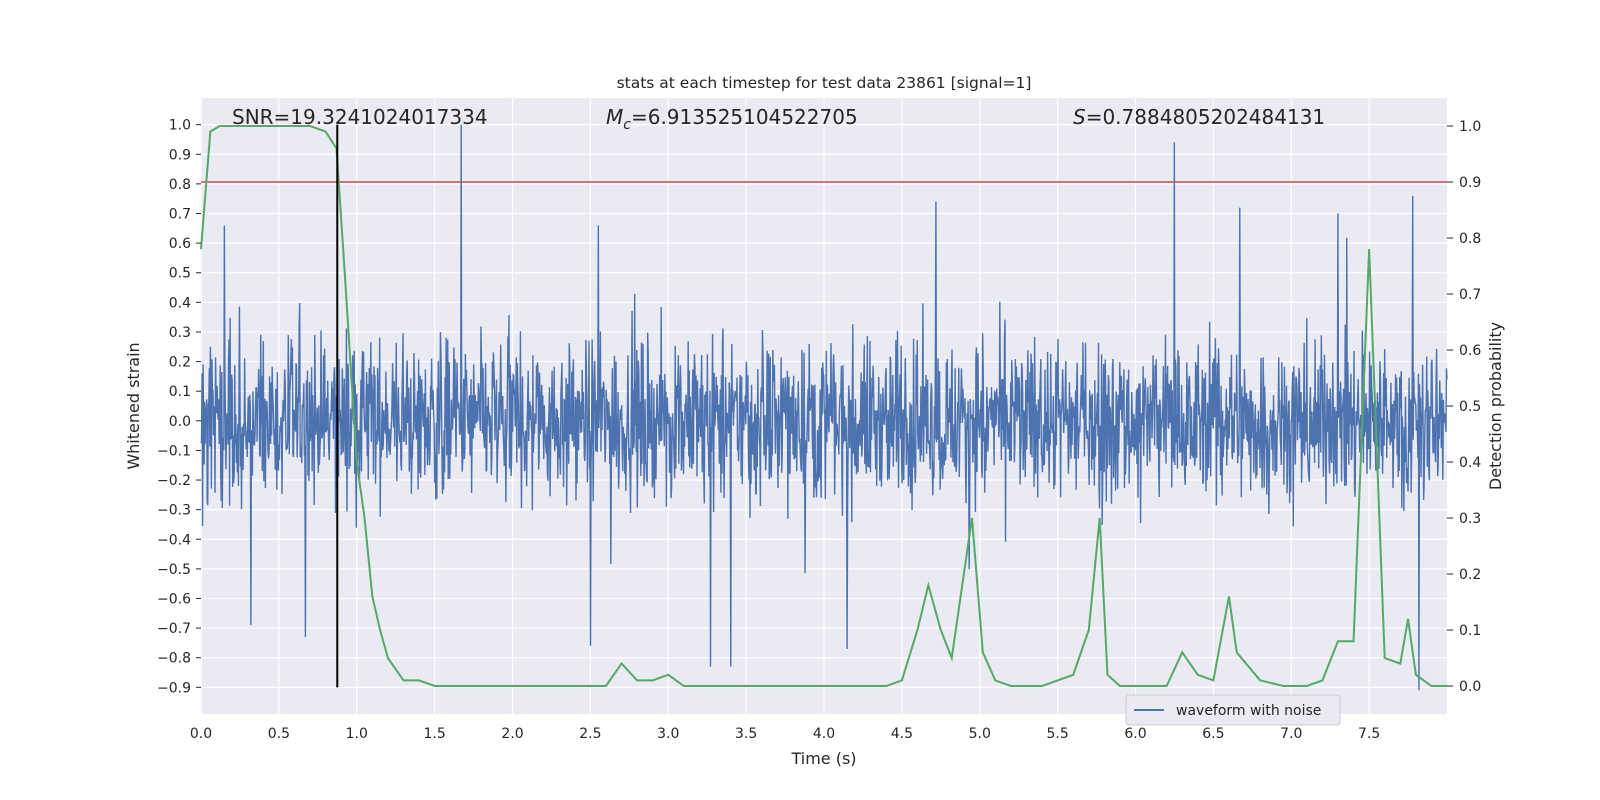  Describe the element at coordinates (824, 734) in the screenshot. I see `x-tick-label: 4.0` at that location.